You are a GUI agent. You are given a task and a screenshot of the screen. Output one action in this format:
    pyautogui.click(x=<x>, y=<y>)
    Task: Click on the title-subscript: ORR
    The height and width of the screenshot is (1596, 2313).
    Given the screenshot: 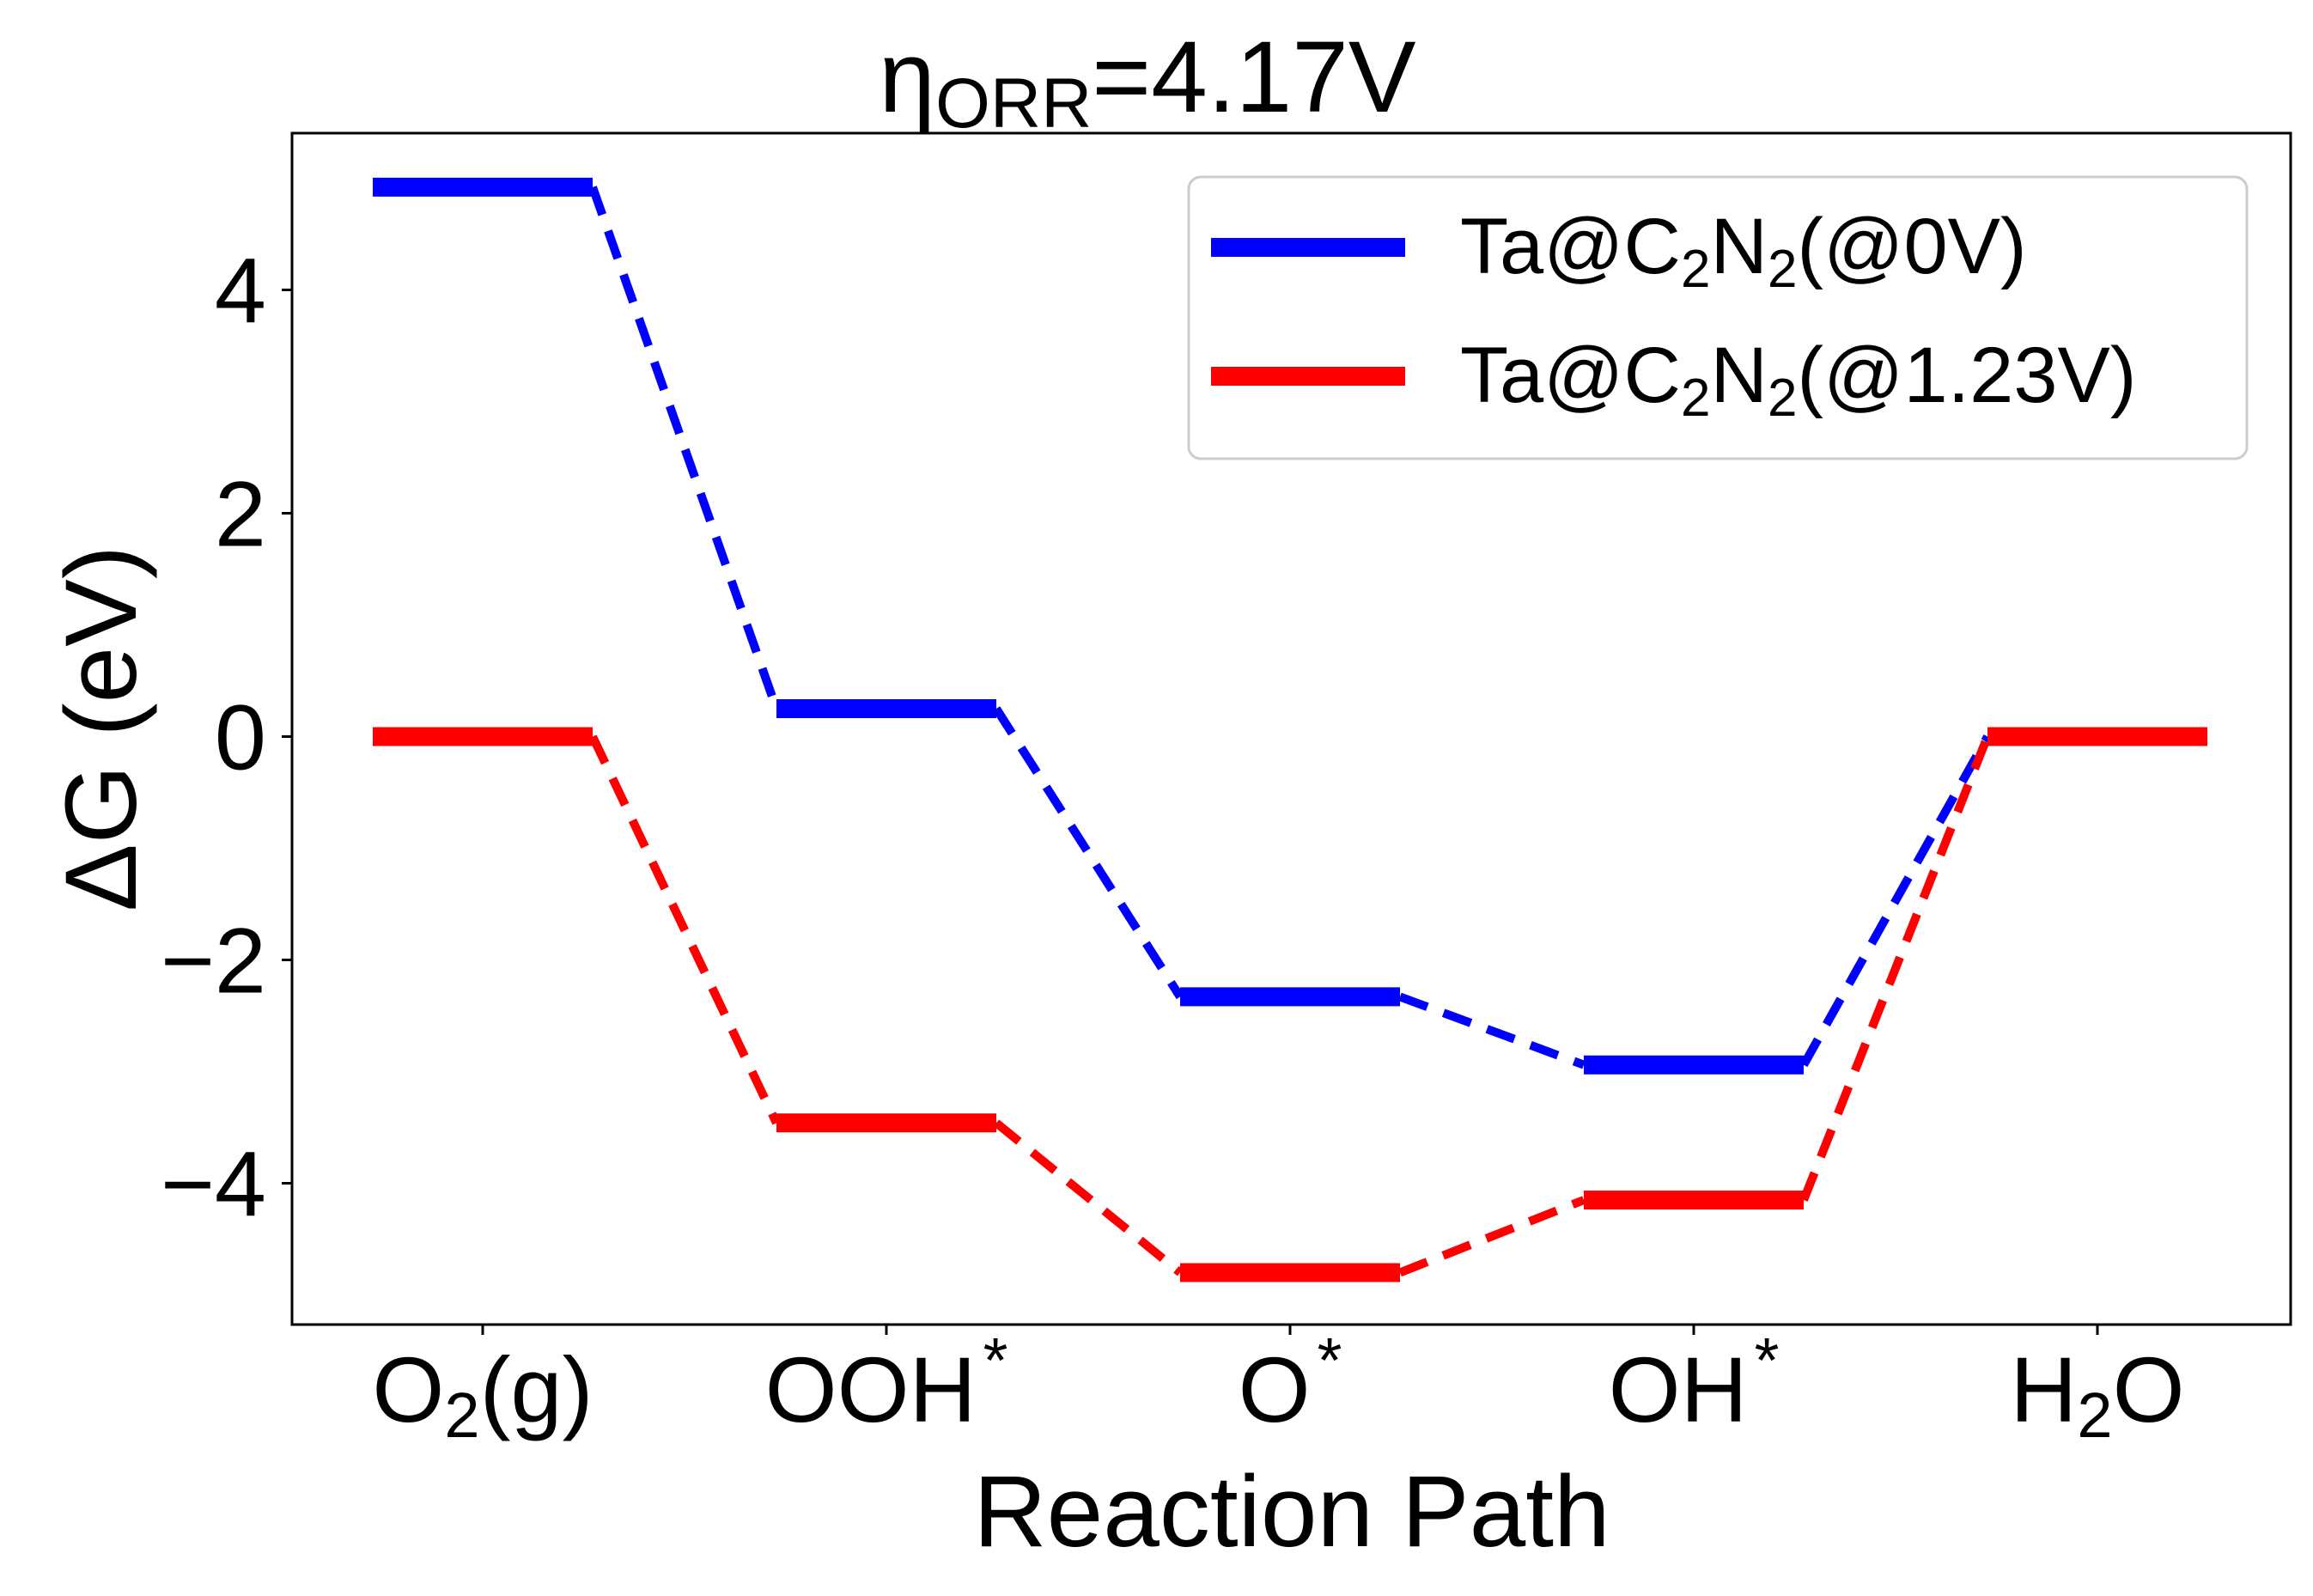 What is the action you would take?
    pyautogui.click(x=1014, y=103)
    